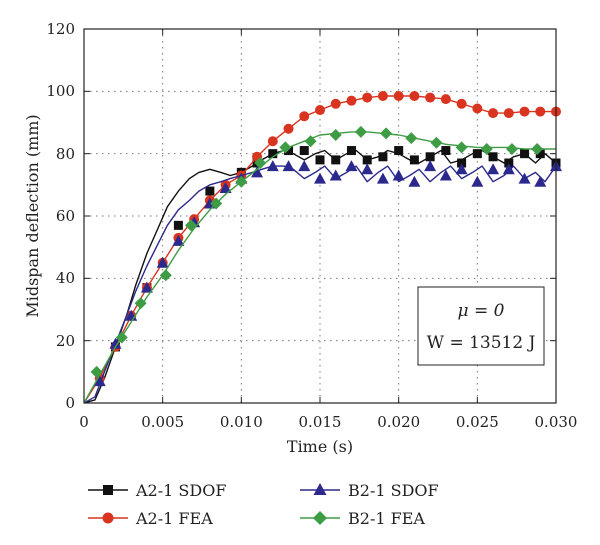  I want to click on y-tick-labels: 0 20 40 60 80 100 120, so click(60, 216).